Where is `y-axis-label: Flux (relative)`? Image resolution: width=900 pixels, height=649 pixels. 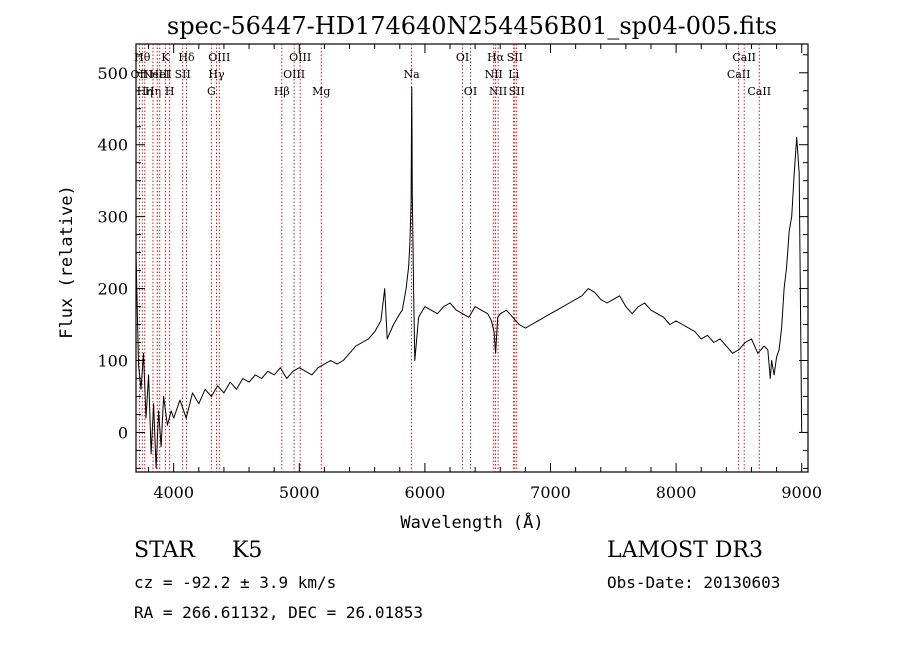 y-axis-label: Flux (relative) is located at coordinates (67, 262).